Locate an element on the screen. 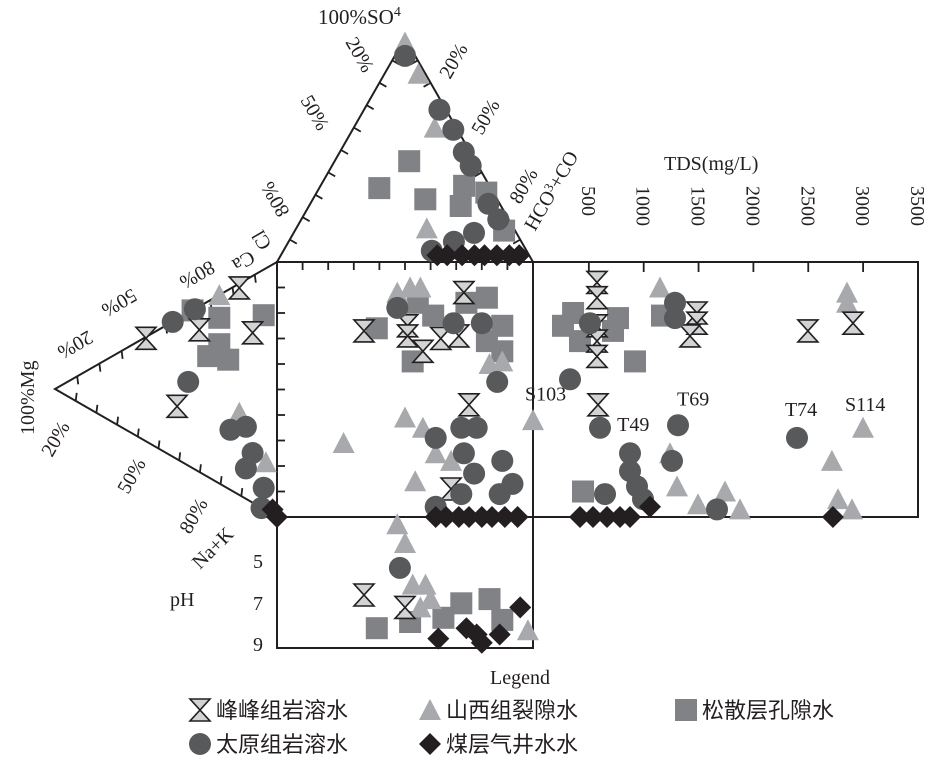 The width and height of the screenshot is (938, 774). sample-label: T74 is located at coordinates (801, 410).